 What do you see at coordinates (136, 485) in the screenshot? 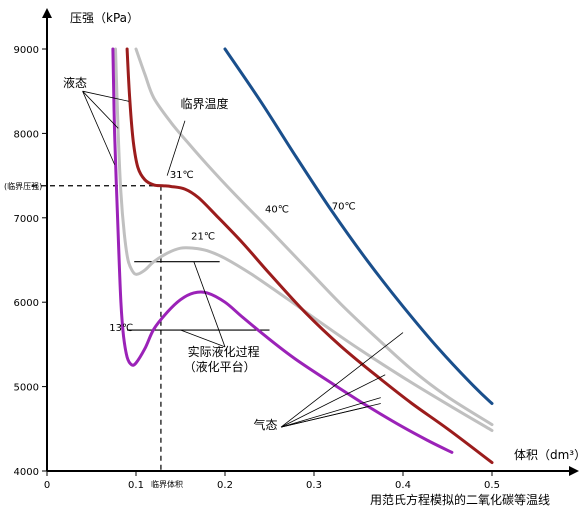
I see `x-tick-label: 0.1` at bounding box center [136, 485].